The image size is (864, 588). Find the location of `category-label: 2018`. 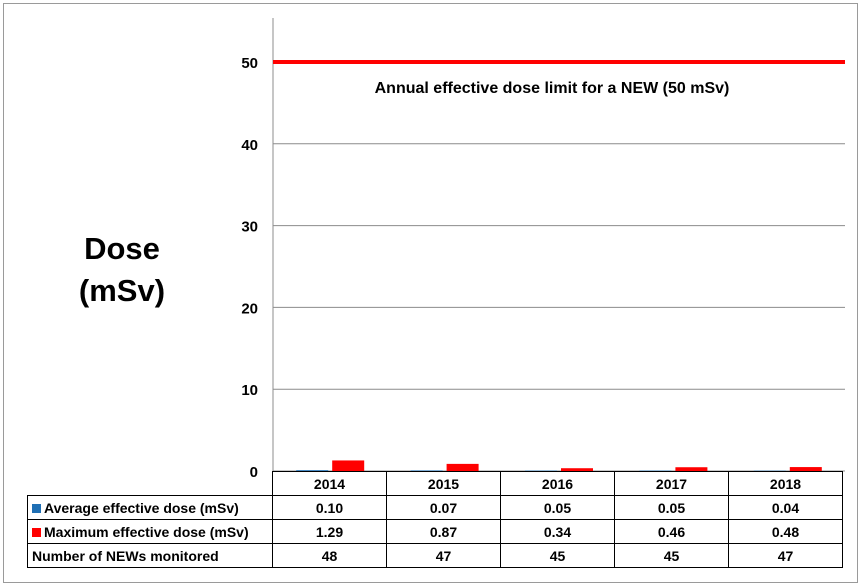

category-label: 2018 is located at coordinates (785, 483).